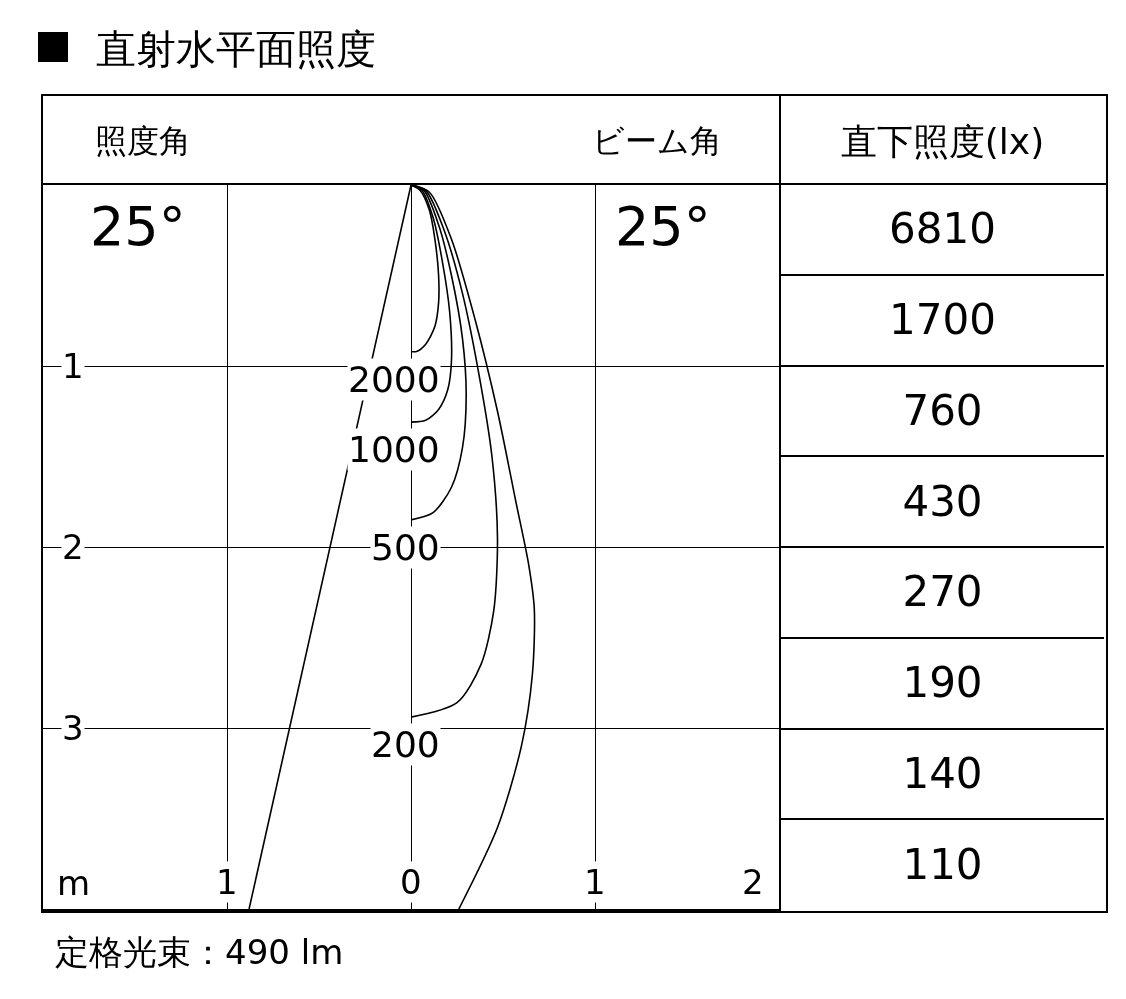  What do you see at coordinates (942, 320) in the screenshot?
I see `data-label: 1700` at bounding box center [942, 320].